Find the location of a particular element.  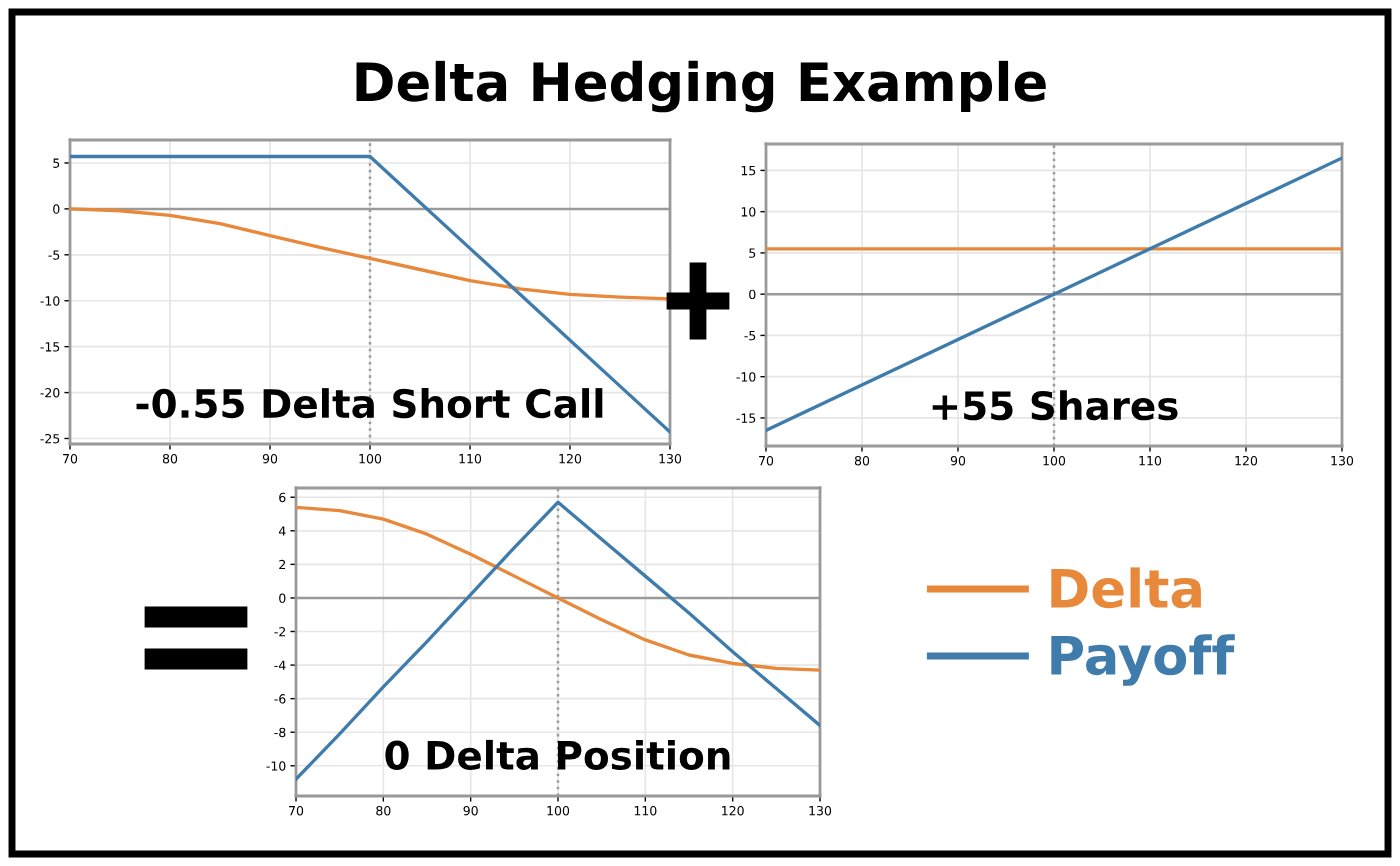

legend-label: Delta is located at coordinates (1126, 588).